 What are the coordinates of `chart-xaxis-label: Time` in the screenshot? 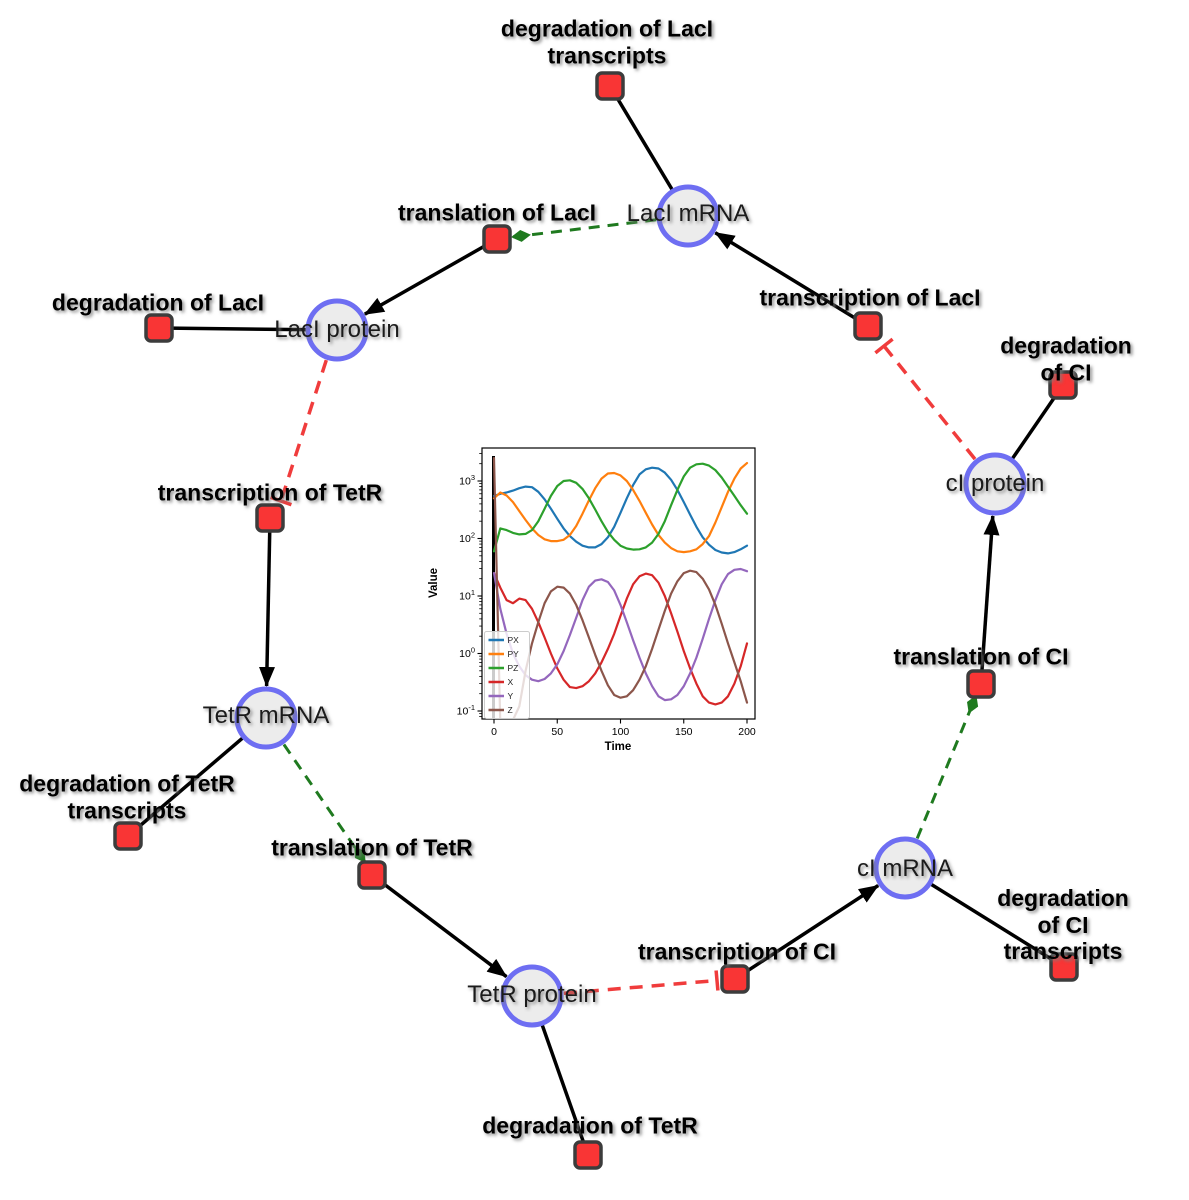 It's located at (618, 747).